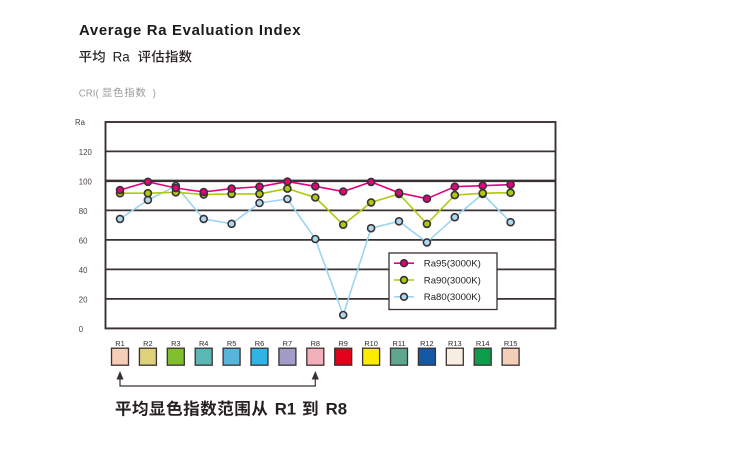  What do you see at coordinates (452, 264) in the screenshot?
I see `svg-text: Ra95(3000K)` at bounding box center [452, 264].